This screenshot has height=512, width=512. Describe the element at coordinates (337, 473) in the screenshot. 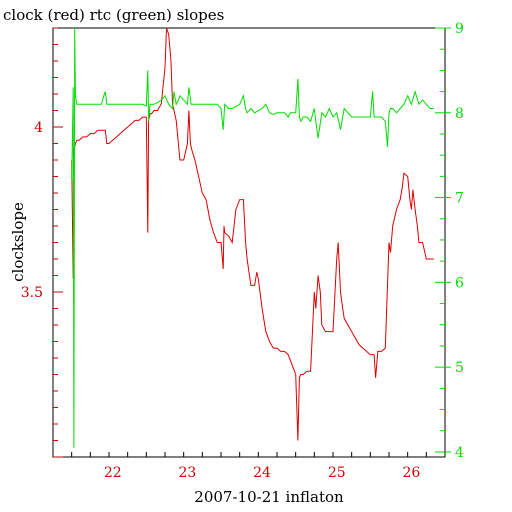

I see `x-tick-label: 25` at that location.